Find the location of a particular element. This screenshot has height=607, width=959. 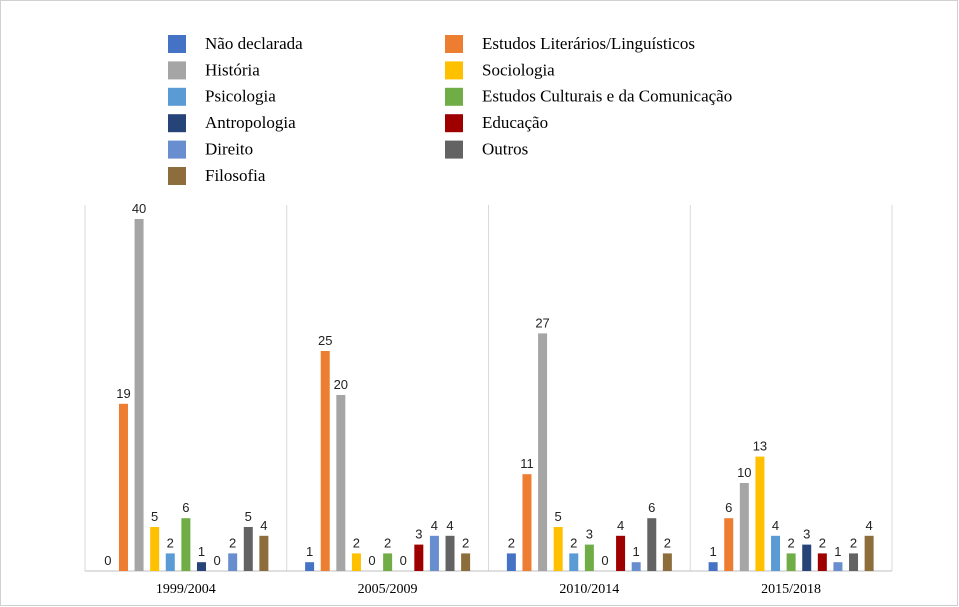

x-tick-label: 2005/2009 is located at coordinates (388, 589).